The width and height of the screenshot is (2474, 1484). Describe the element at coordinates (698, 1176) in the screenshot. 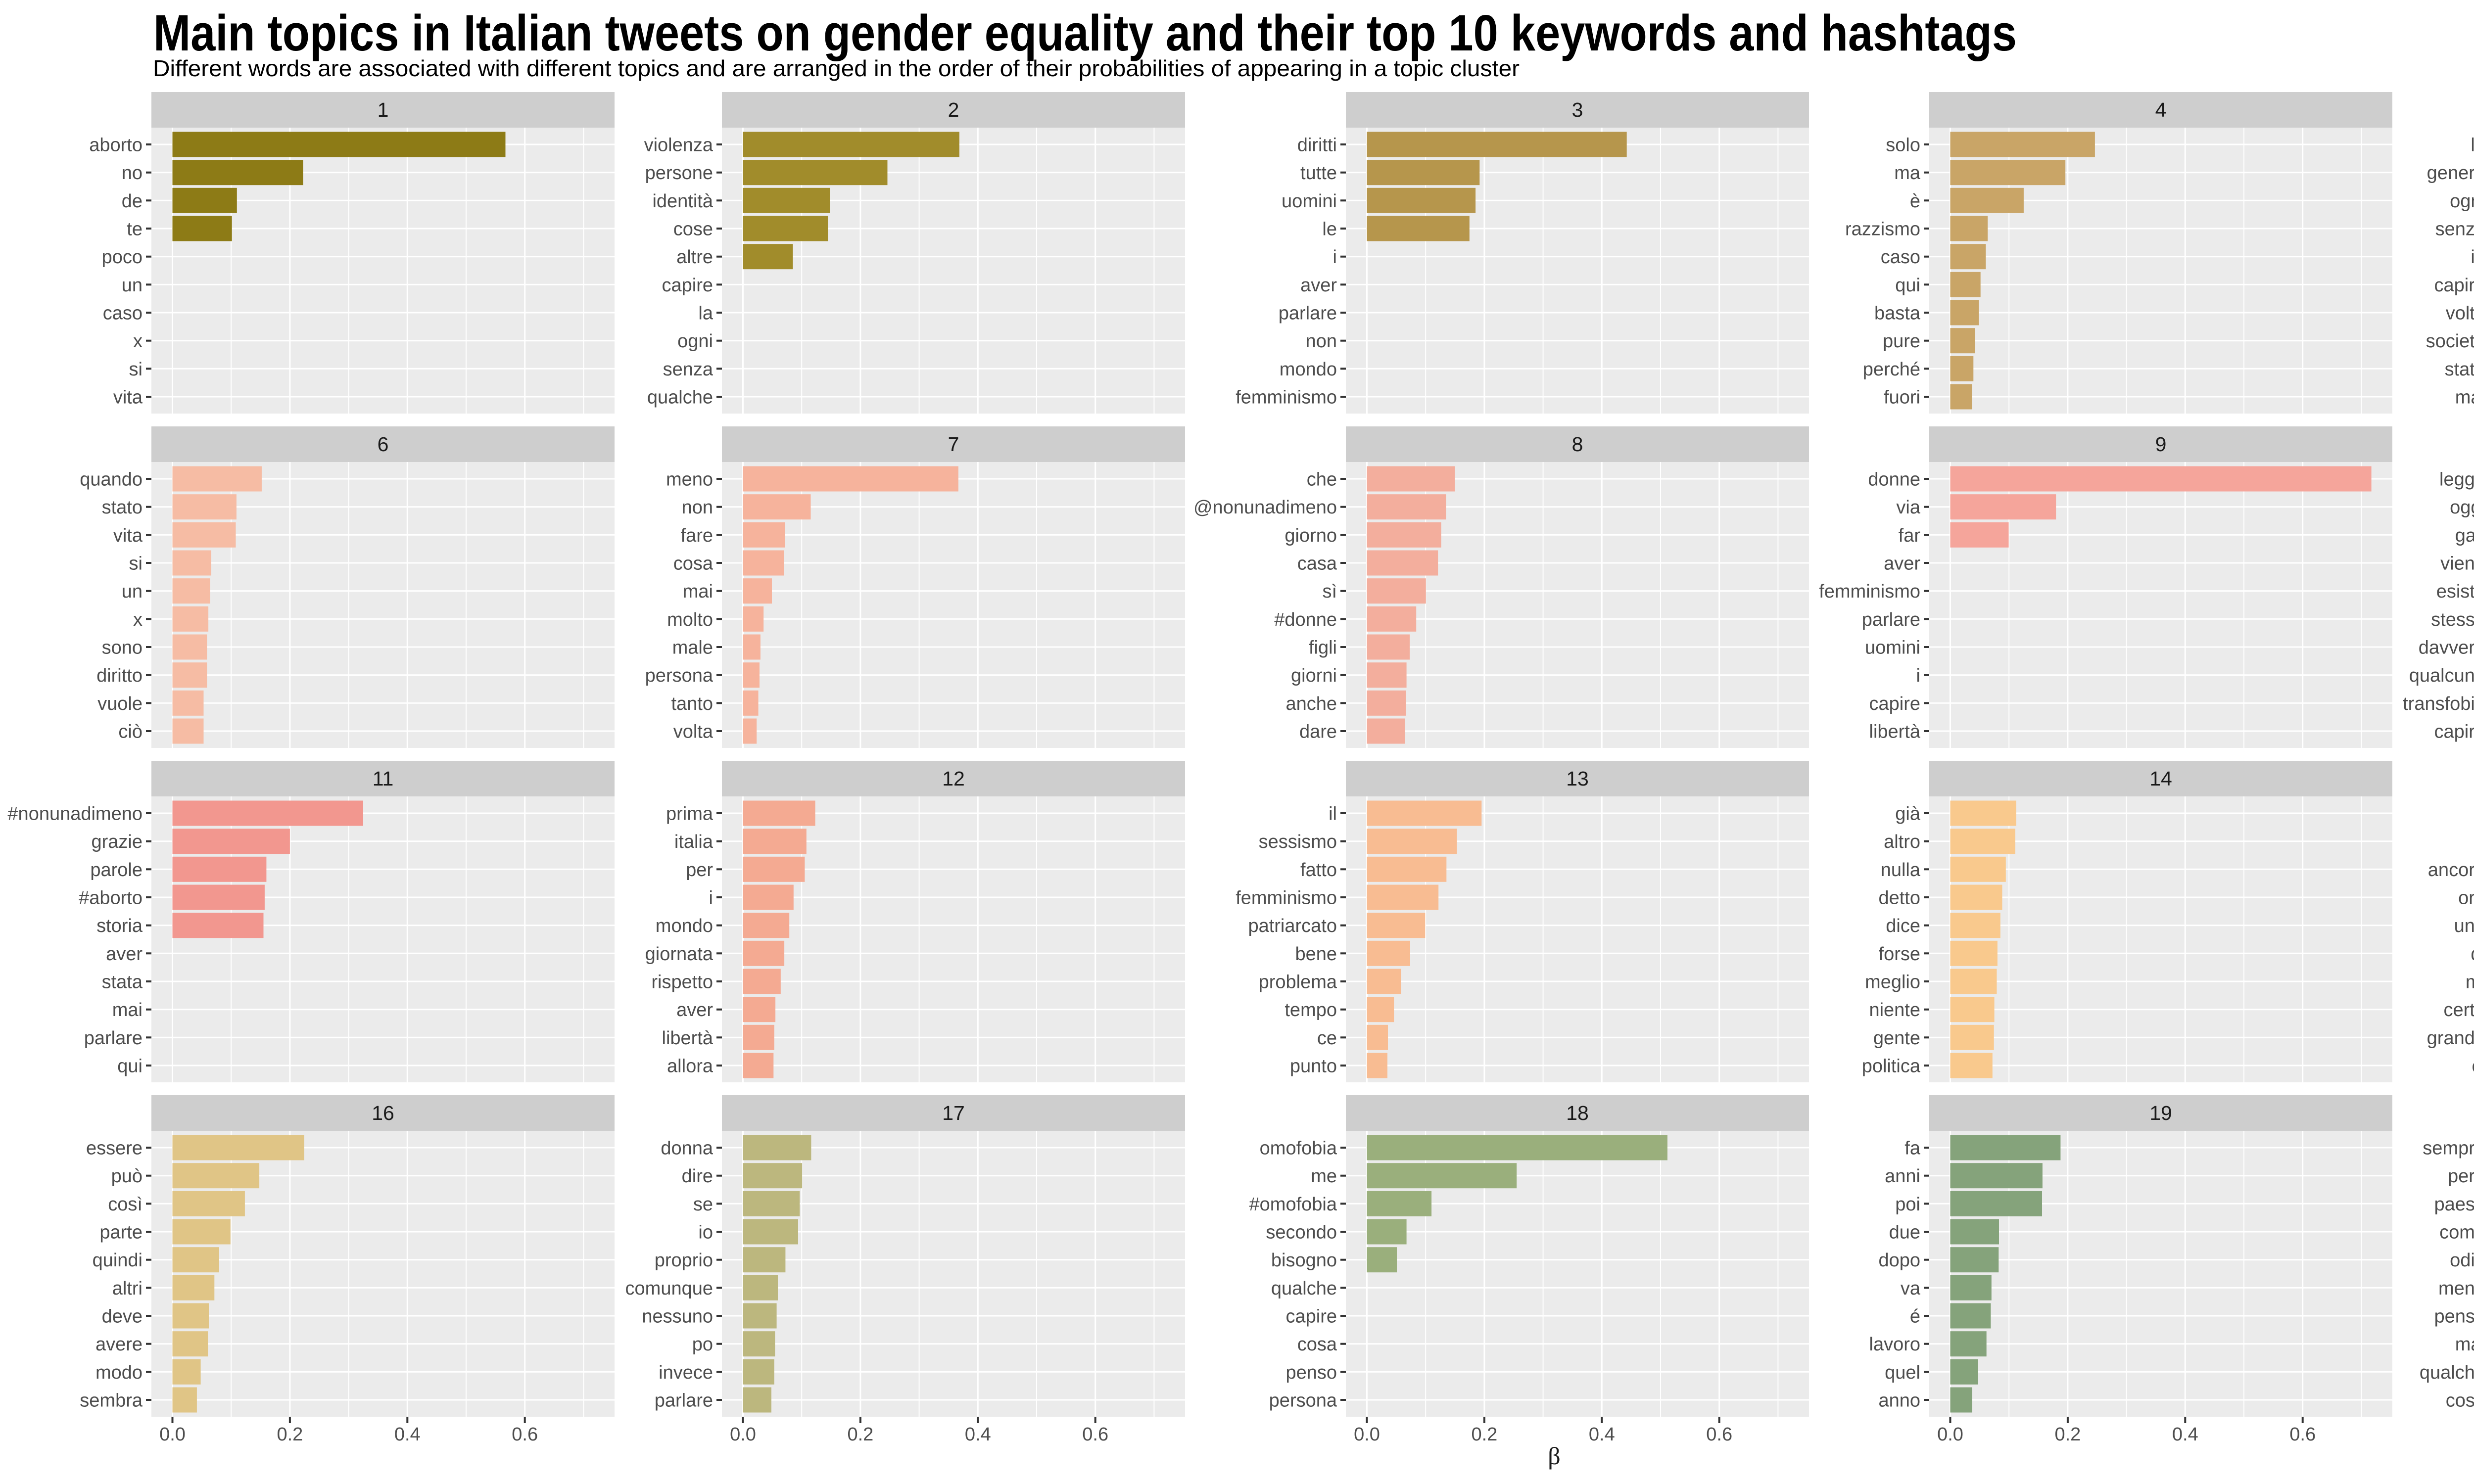

I see `svg-text: dire` at that location.